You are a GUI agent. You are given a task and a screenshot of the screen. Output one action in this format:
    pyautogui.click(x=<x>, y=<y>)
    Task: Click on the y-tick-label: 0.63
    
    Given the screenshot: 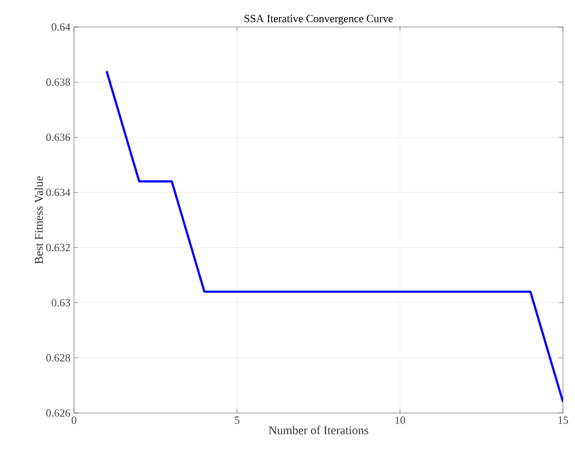 What is the action you would take?
    pyautogui.click(x=61, y=302)
    